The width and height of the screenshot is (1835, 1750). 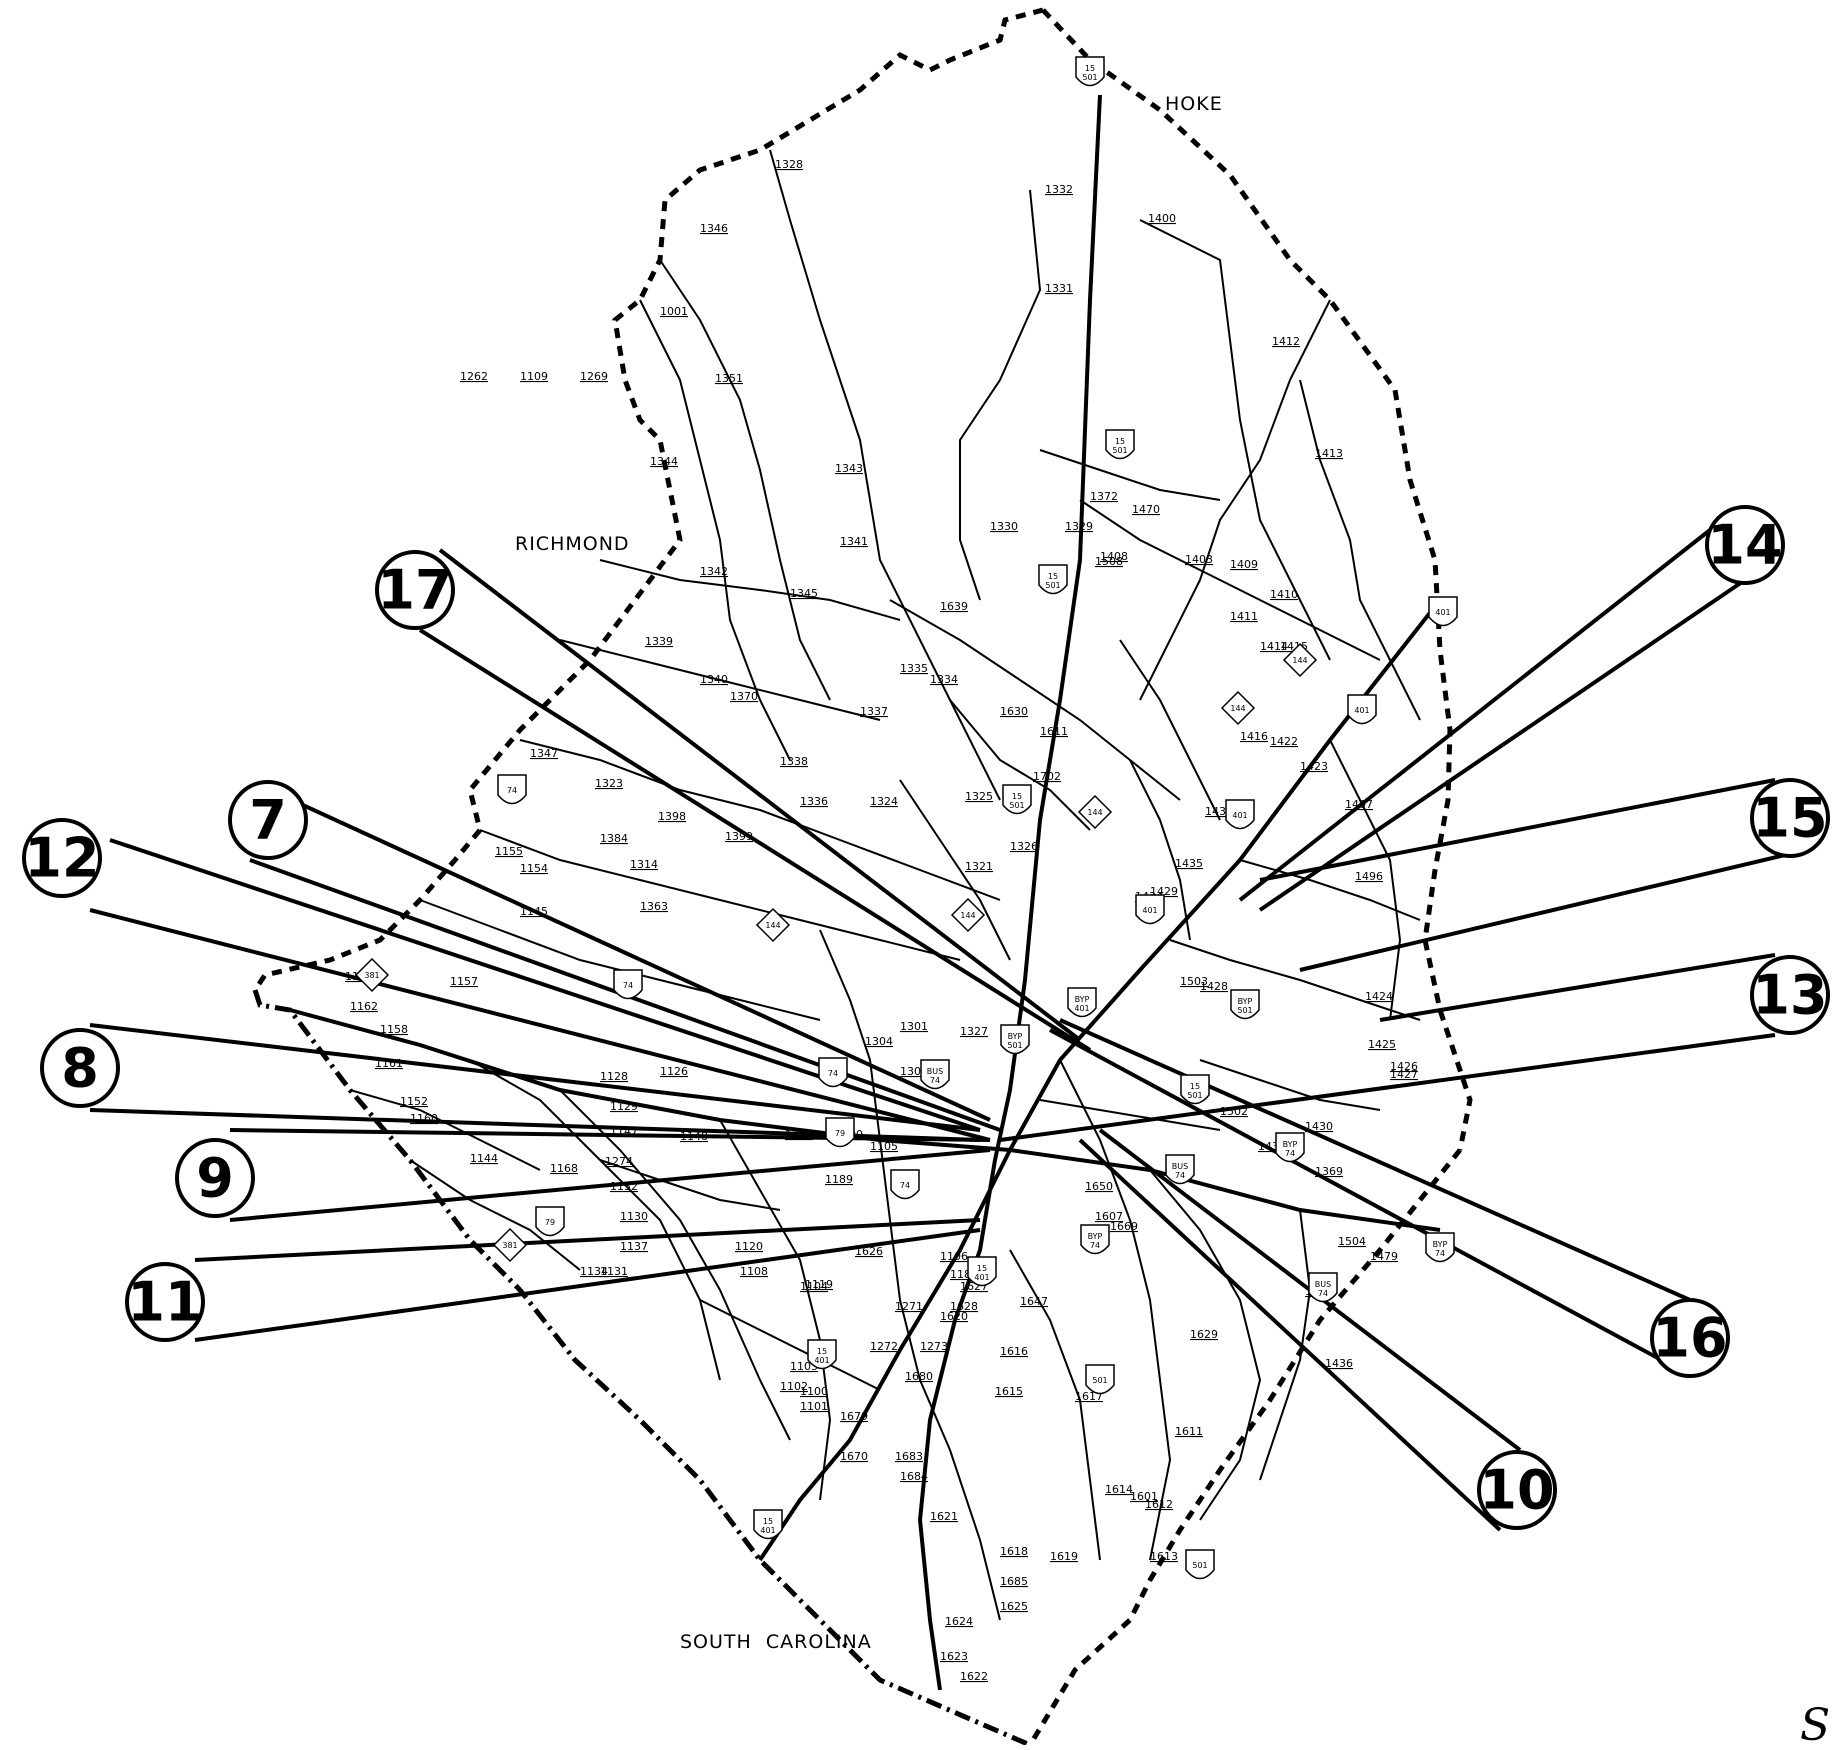 What do you see at coordinates (1009, 1391) in the screenshot?
I see `route-label-1615: 1615` at bounding box center [1009, 1391].